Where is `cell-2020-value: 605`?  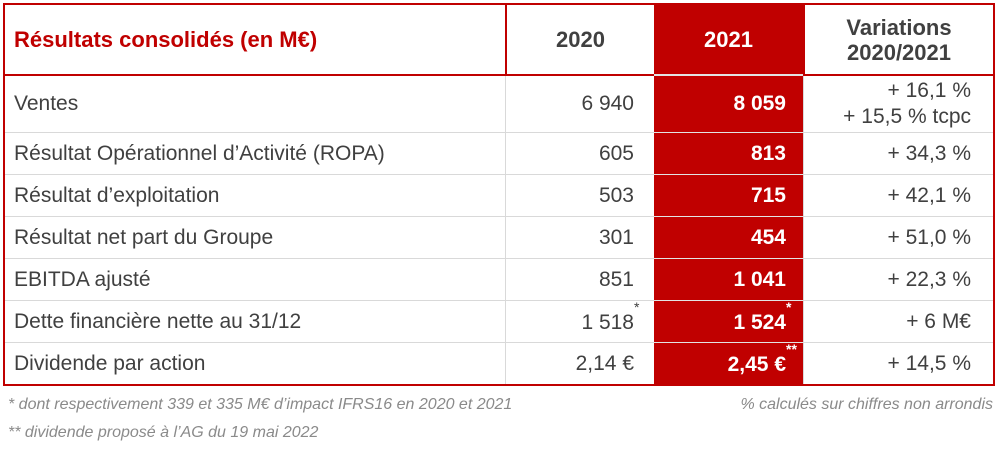 cell-2020-value: 605 is located at coordinates (579, 153).